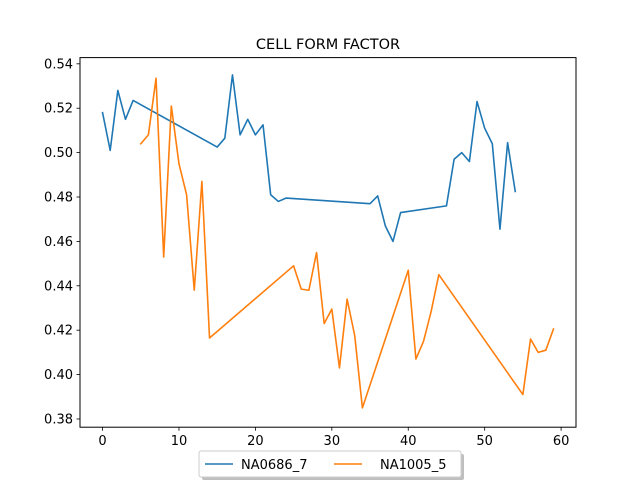 The height and width of the screenshot is (480, 640). What do you see at coordinates (179, 441) in the screenshot?
I see `x-tick-label: 10` at bounding box center [179, 441].